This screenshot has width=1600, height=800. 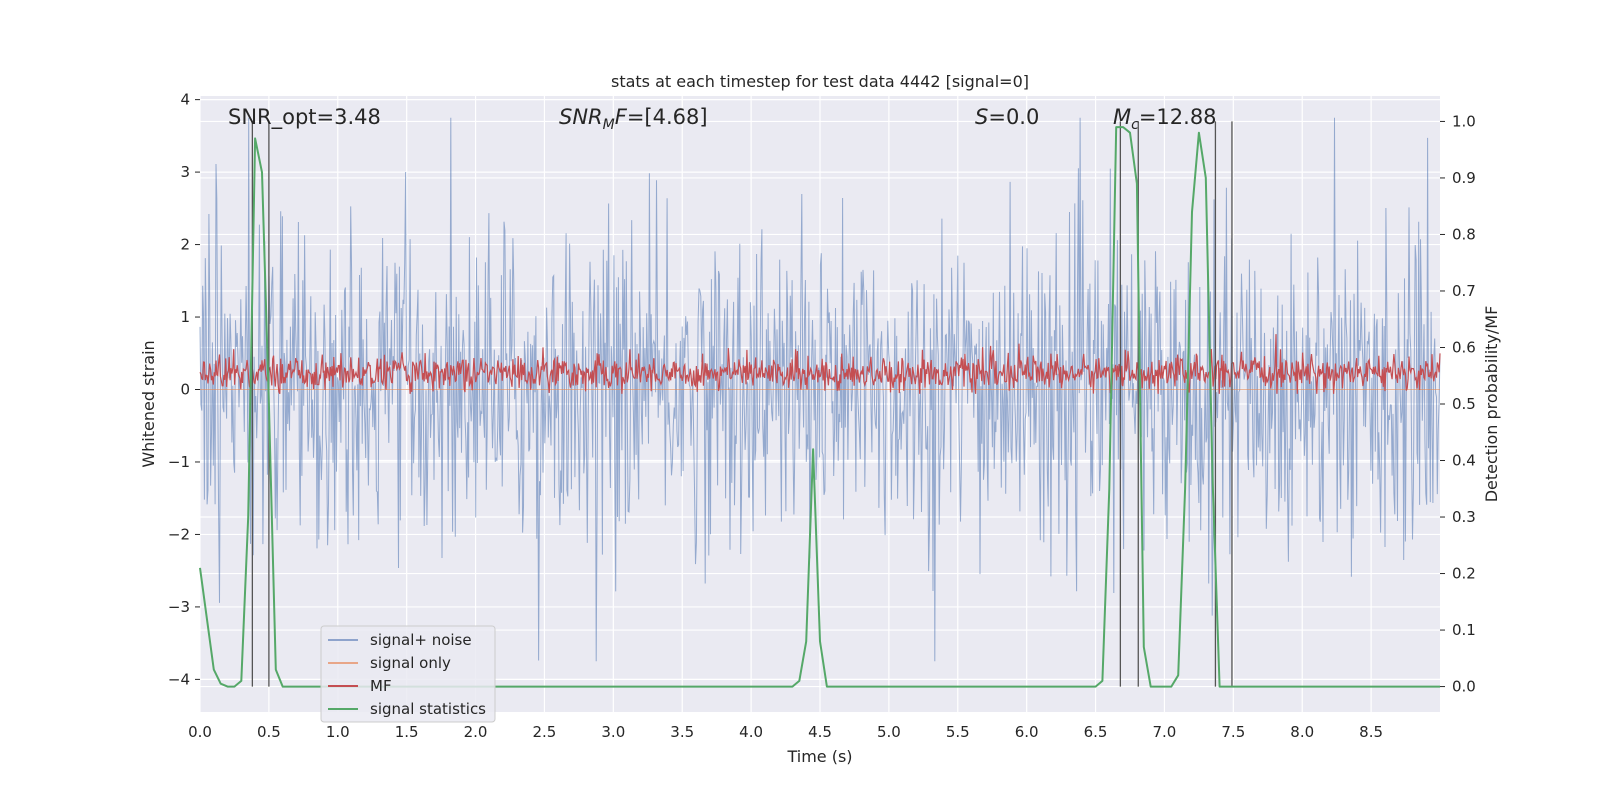 What do you see at coordinates (407, 732) in the screenshot?
I see `x-tick-label: 1.5` at bounding box center [407, 732].